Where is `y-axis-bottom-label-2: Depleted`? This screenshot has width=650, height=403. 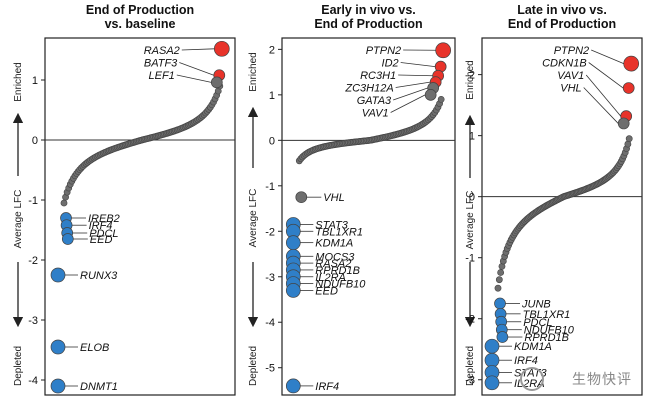 y-axis-bottom-label-2: Depleted is located at coordinates (253, 366).